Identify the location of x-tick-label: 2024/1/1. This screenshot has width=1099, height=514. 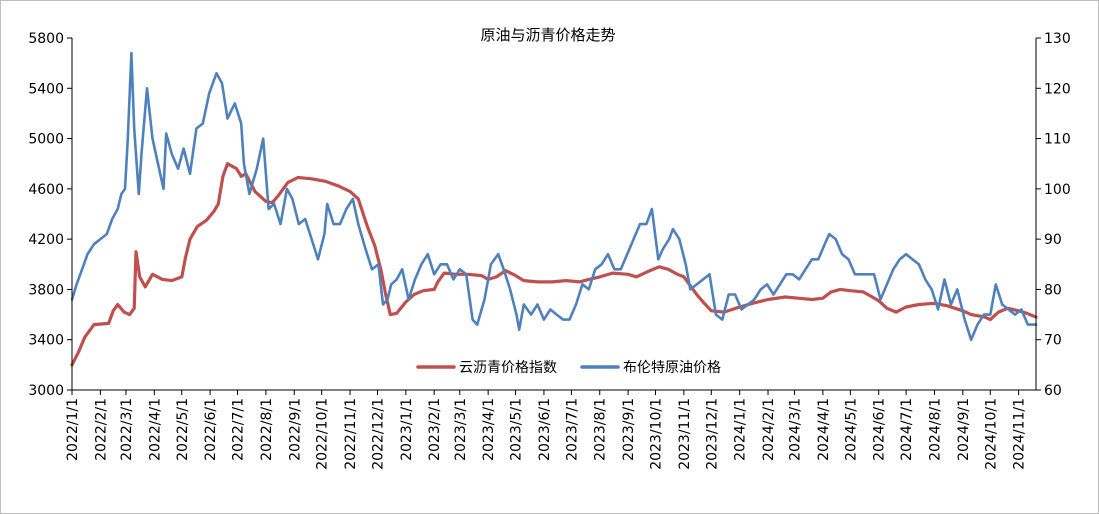
(741, 429).